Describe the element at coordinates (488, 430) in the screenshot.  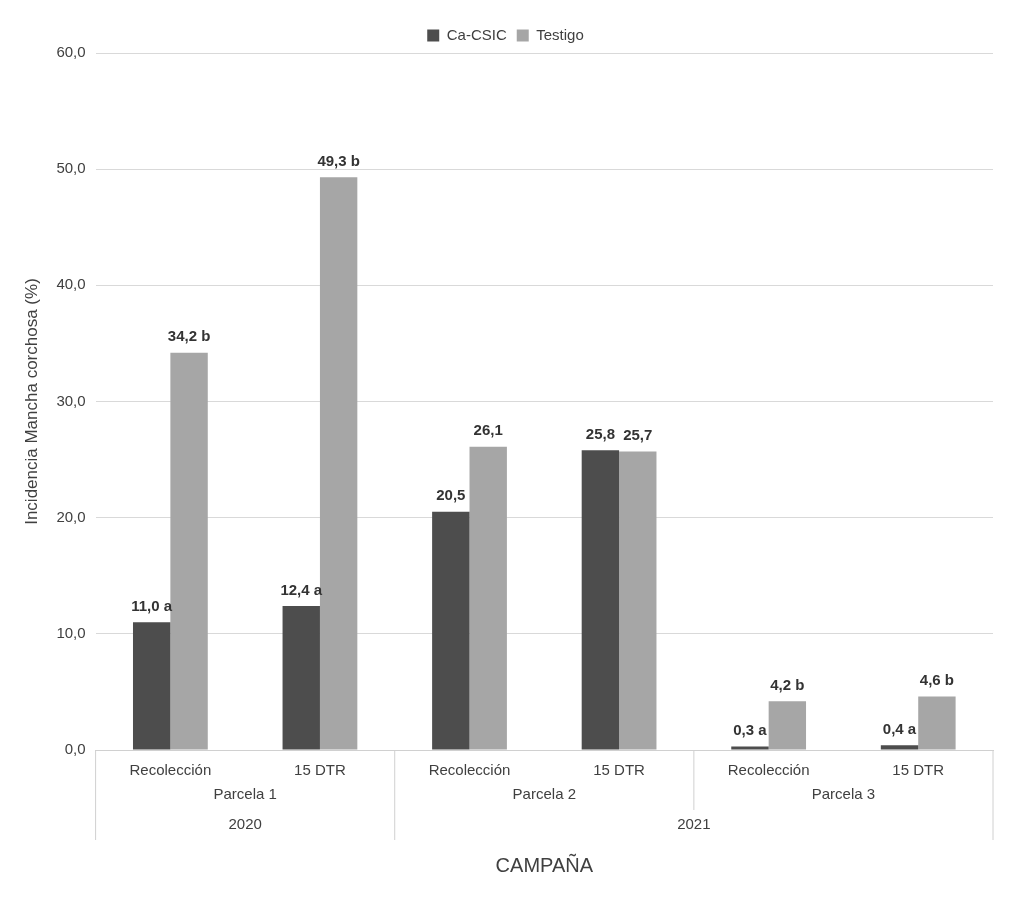
I see `data-label: 26,1` at that location.